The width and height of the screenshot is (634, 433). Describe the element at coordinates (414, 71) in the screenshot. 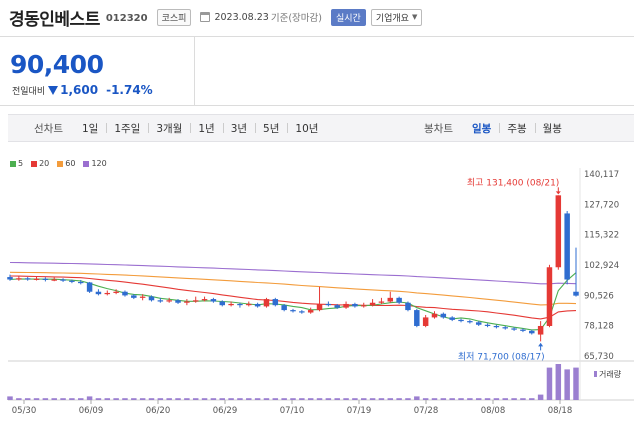

I see `price-side-panel` at that location.